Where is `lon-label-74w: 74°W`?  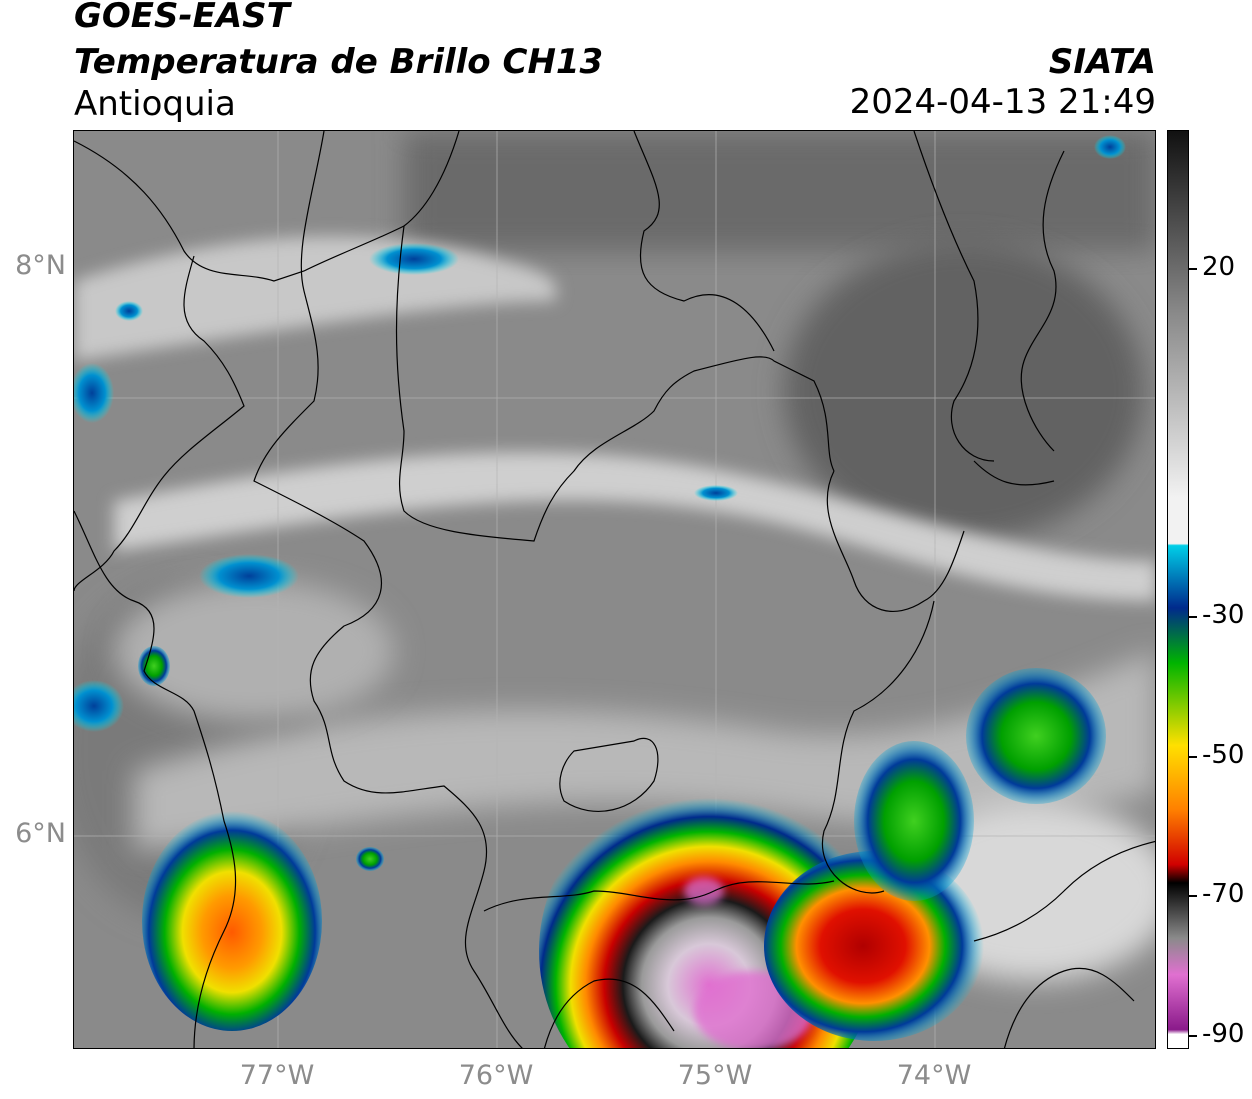 lon-label-74w: 74°W is located at coordinates (934, 1075).